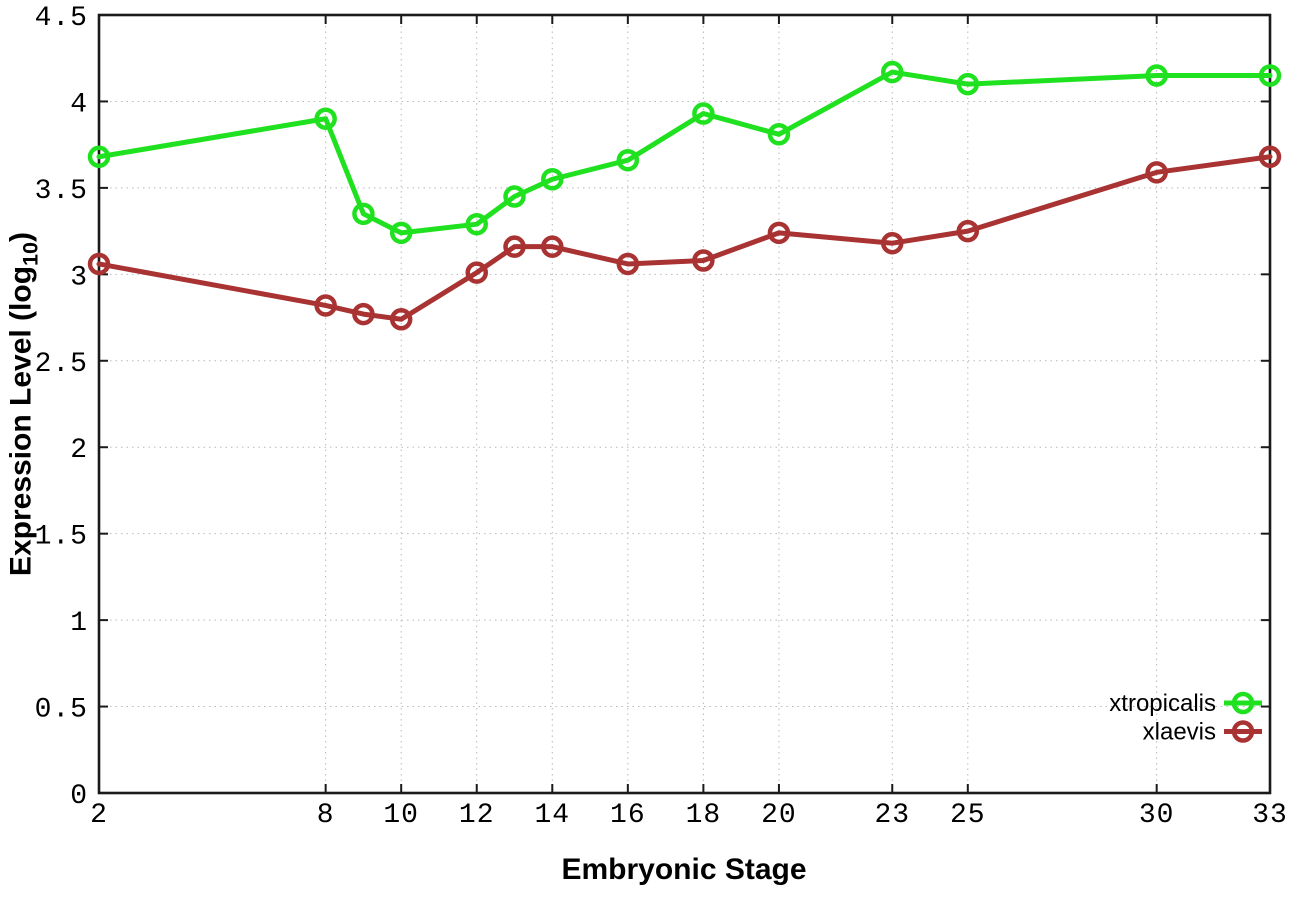 The height and width of the screenshot is (907, 1296). Describe the element at coordinates (1162, 703) in the screenshot. I see `legend-label-xtropicalis: xtropicalis` at that location.